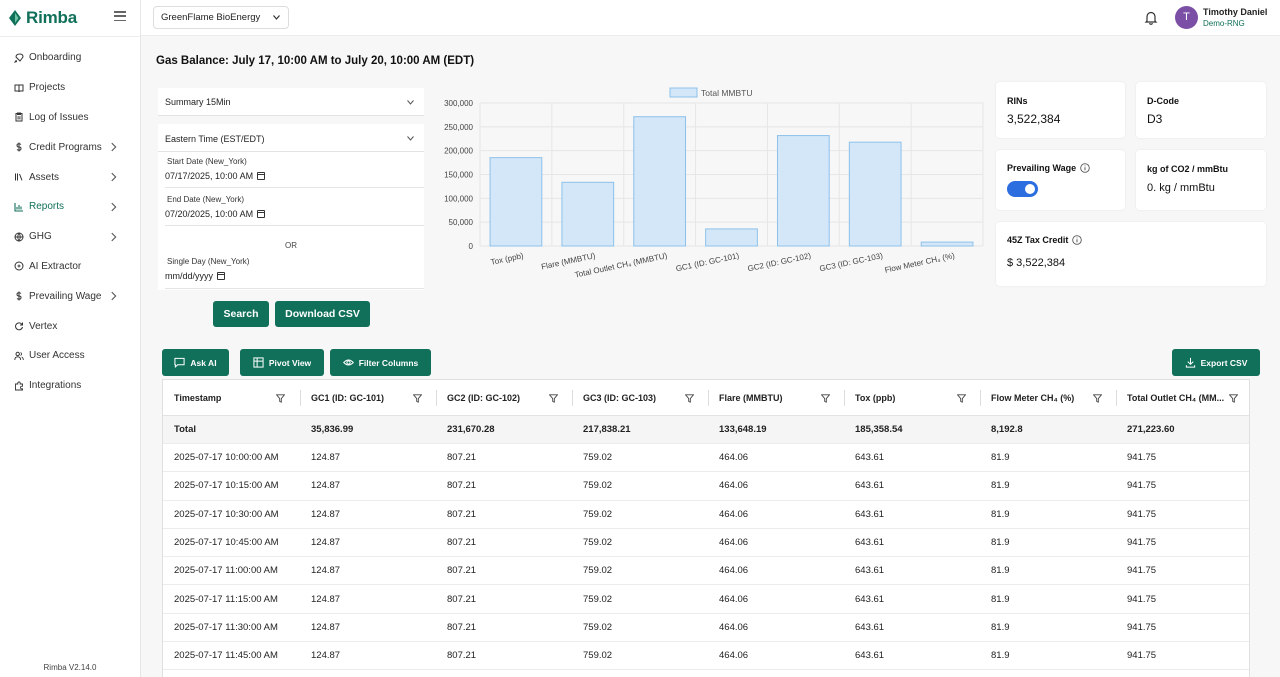 The height and width of the screenshot is (677, 1280). Describe the element at coordinates (241, 314) in the screenshot. I see `search-button: Search` at that location.